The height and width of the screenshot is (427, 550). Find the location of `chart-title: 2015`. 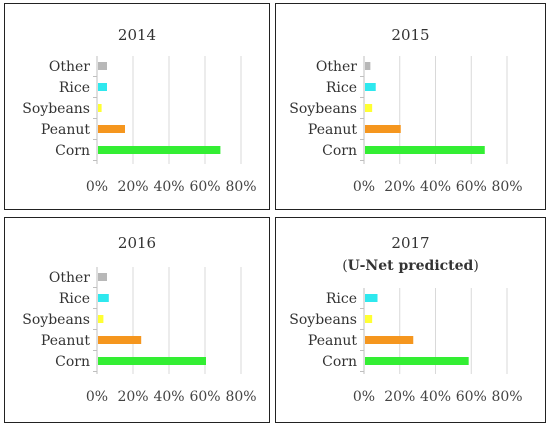

chart-title: 2015 is located at coordinates (410, 35).